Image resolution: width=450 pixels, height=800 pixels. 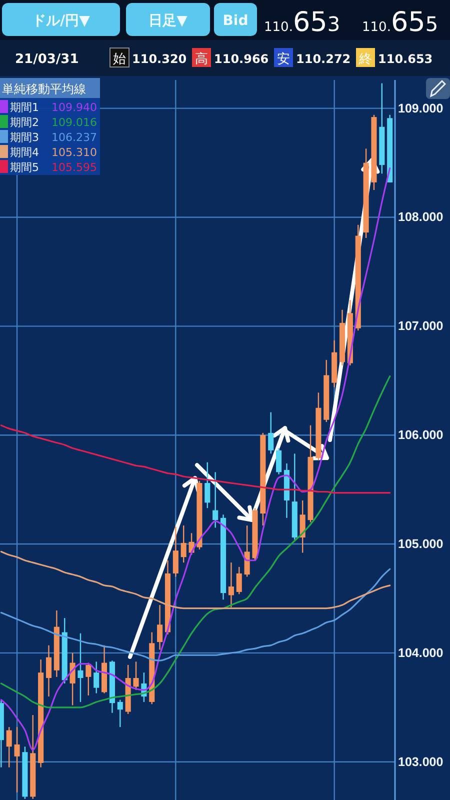 What do you see at coordinates (421, 435) in the screenshot?
I see `y-tick-label: 106.000` at bounding box center [421, 435].